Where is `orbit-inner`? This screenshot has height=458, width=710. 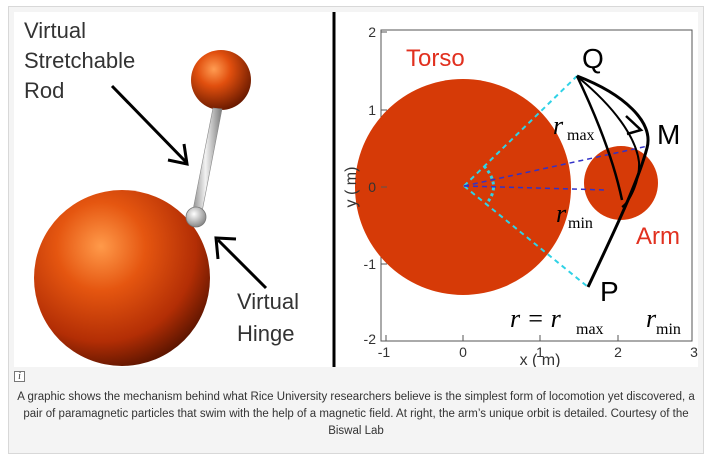 orbit-inner is located at coordinates (599, 138).